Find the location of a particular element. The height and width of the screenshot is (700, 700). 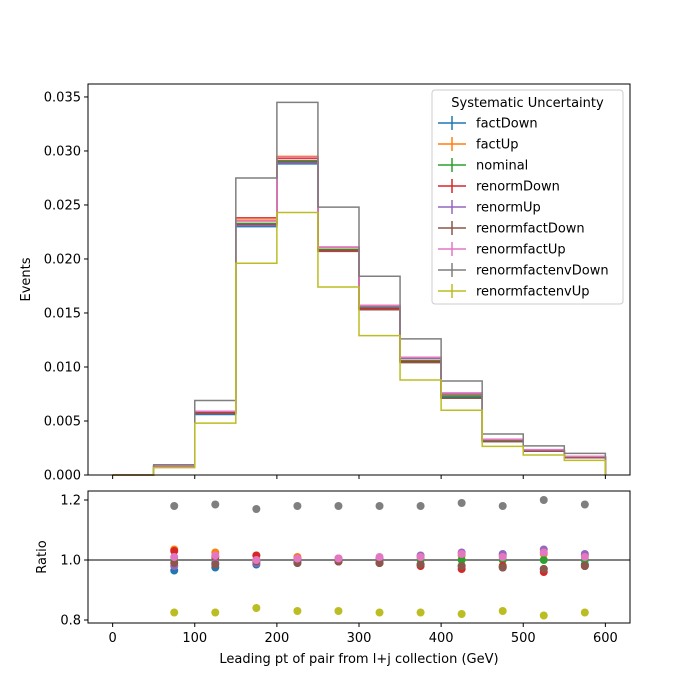

x-tick-label: 0 is located at coordinates (112, 638).